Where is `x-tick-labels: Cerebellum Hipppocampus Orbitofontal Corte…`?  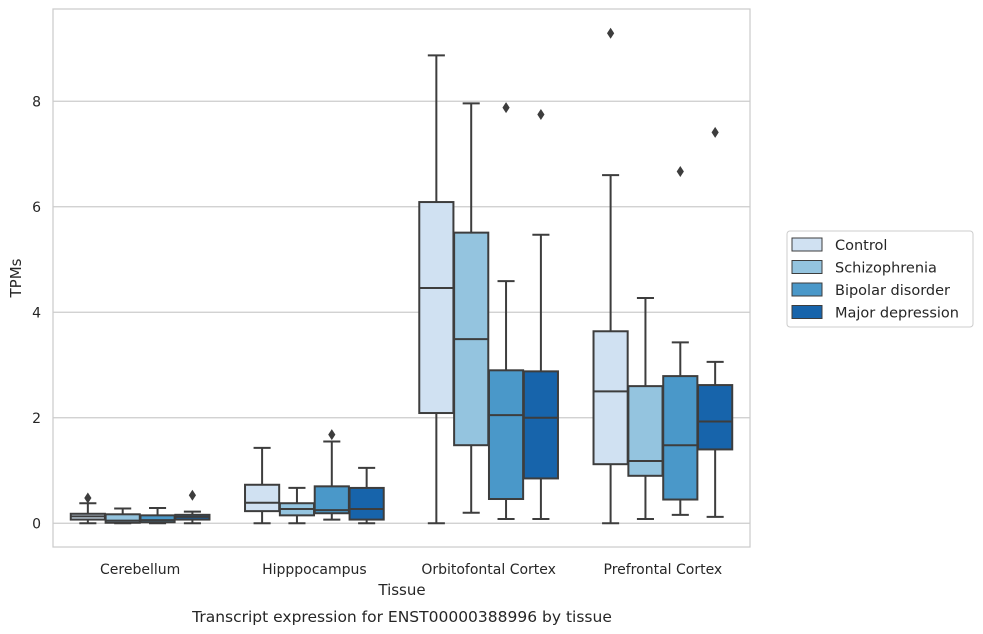 x-tick-labels: Cerebellum Hipppocampus Orbitofontal Corte… is located at coordinates (411, 570).